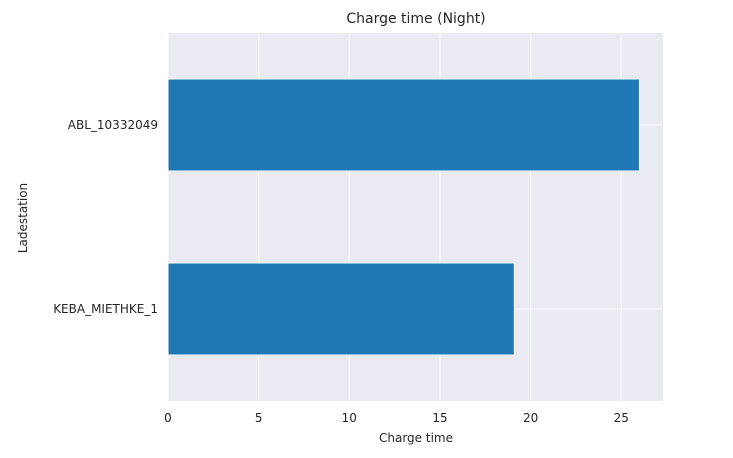 The image size is (733, 458). I want to click on x-axis-label: Charge time, so click(416, 438).